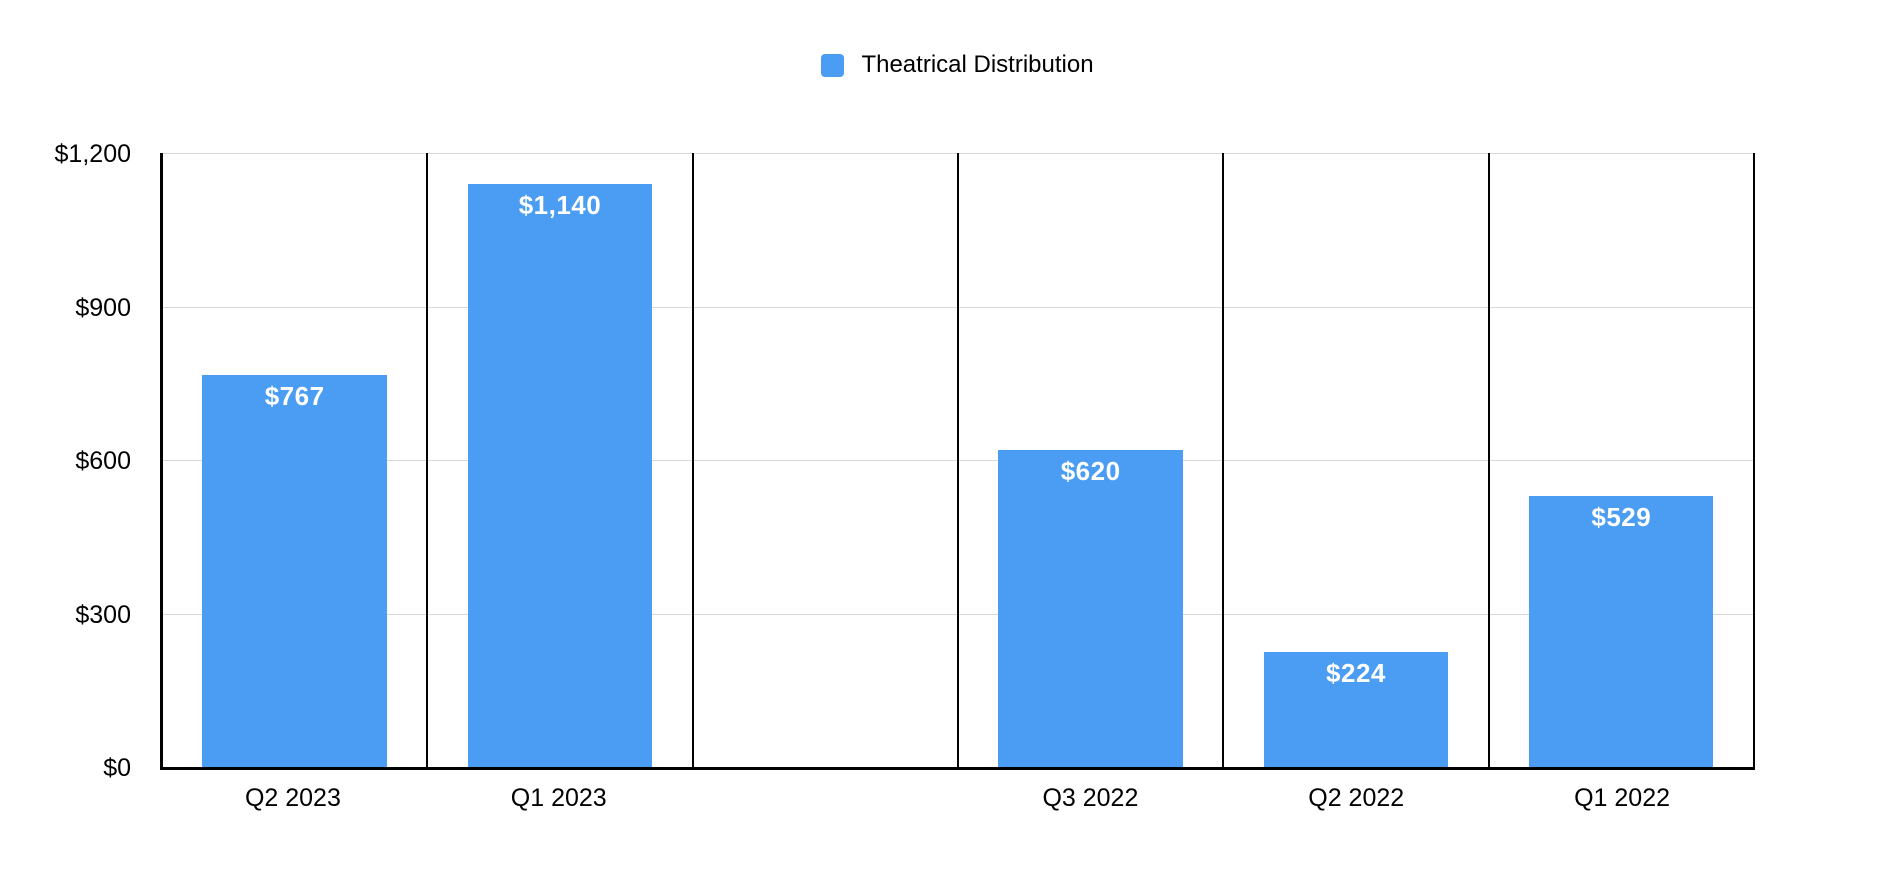  Describe the element at coordinates (560, 204) in the screenshot. I see `bar-value-label: $1,140` at that location.